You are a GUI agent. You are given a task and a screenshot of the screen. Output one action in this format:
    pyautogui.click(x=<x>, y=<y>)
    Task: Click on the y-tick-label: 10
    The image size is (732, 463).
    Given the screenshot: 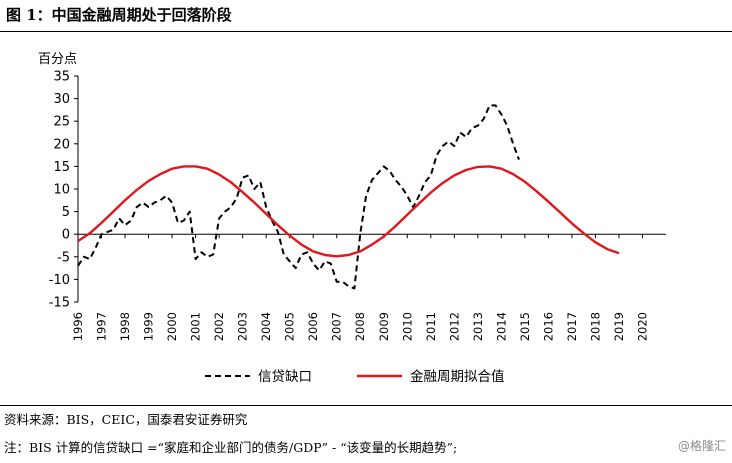 What is the action you would take?
    pyautogui.click(x=61, y=190)
    